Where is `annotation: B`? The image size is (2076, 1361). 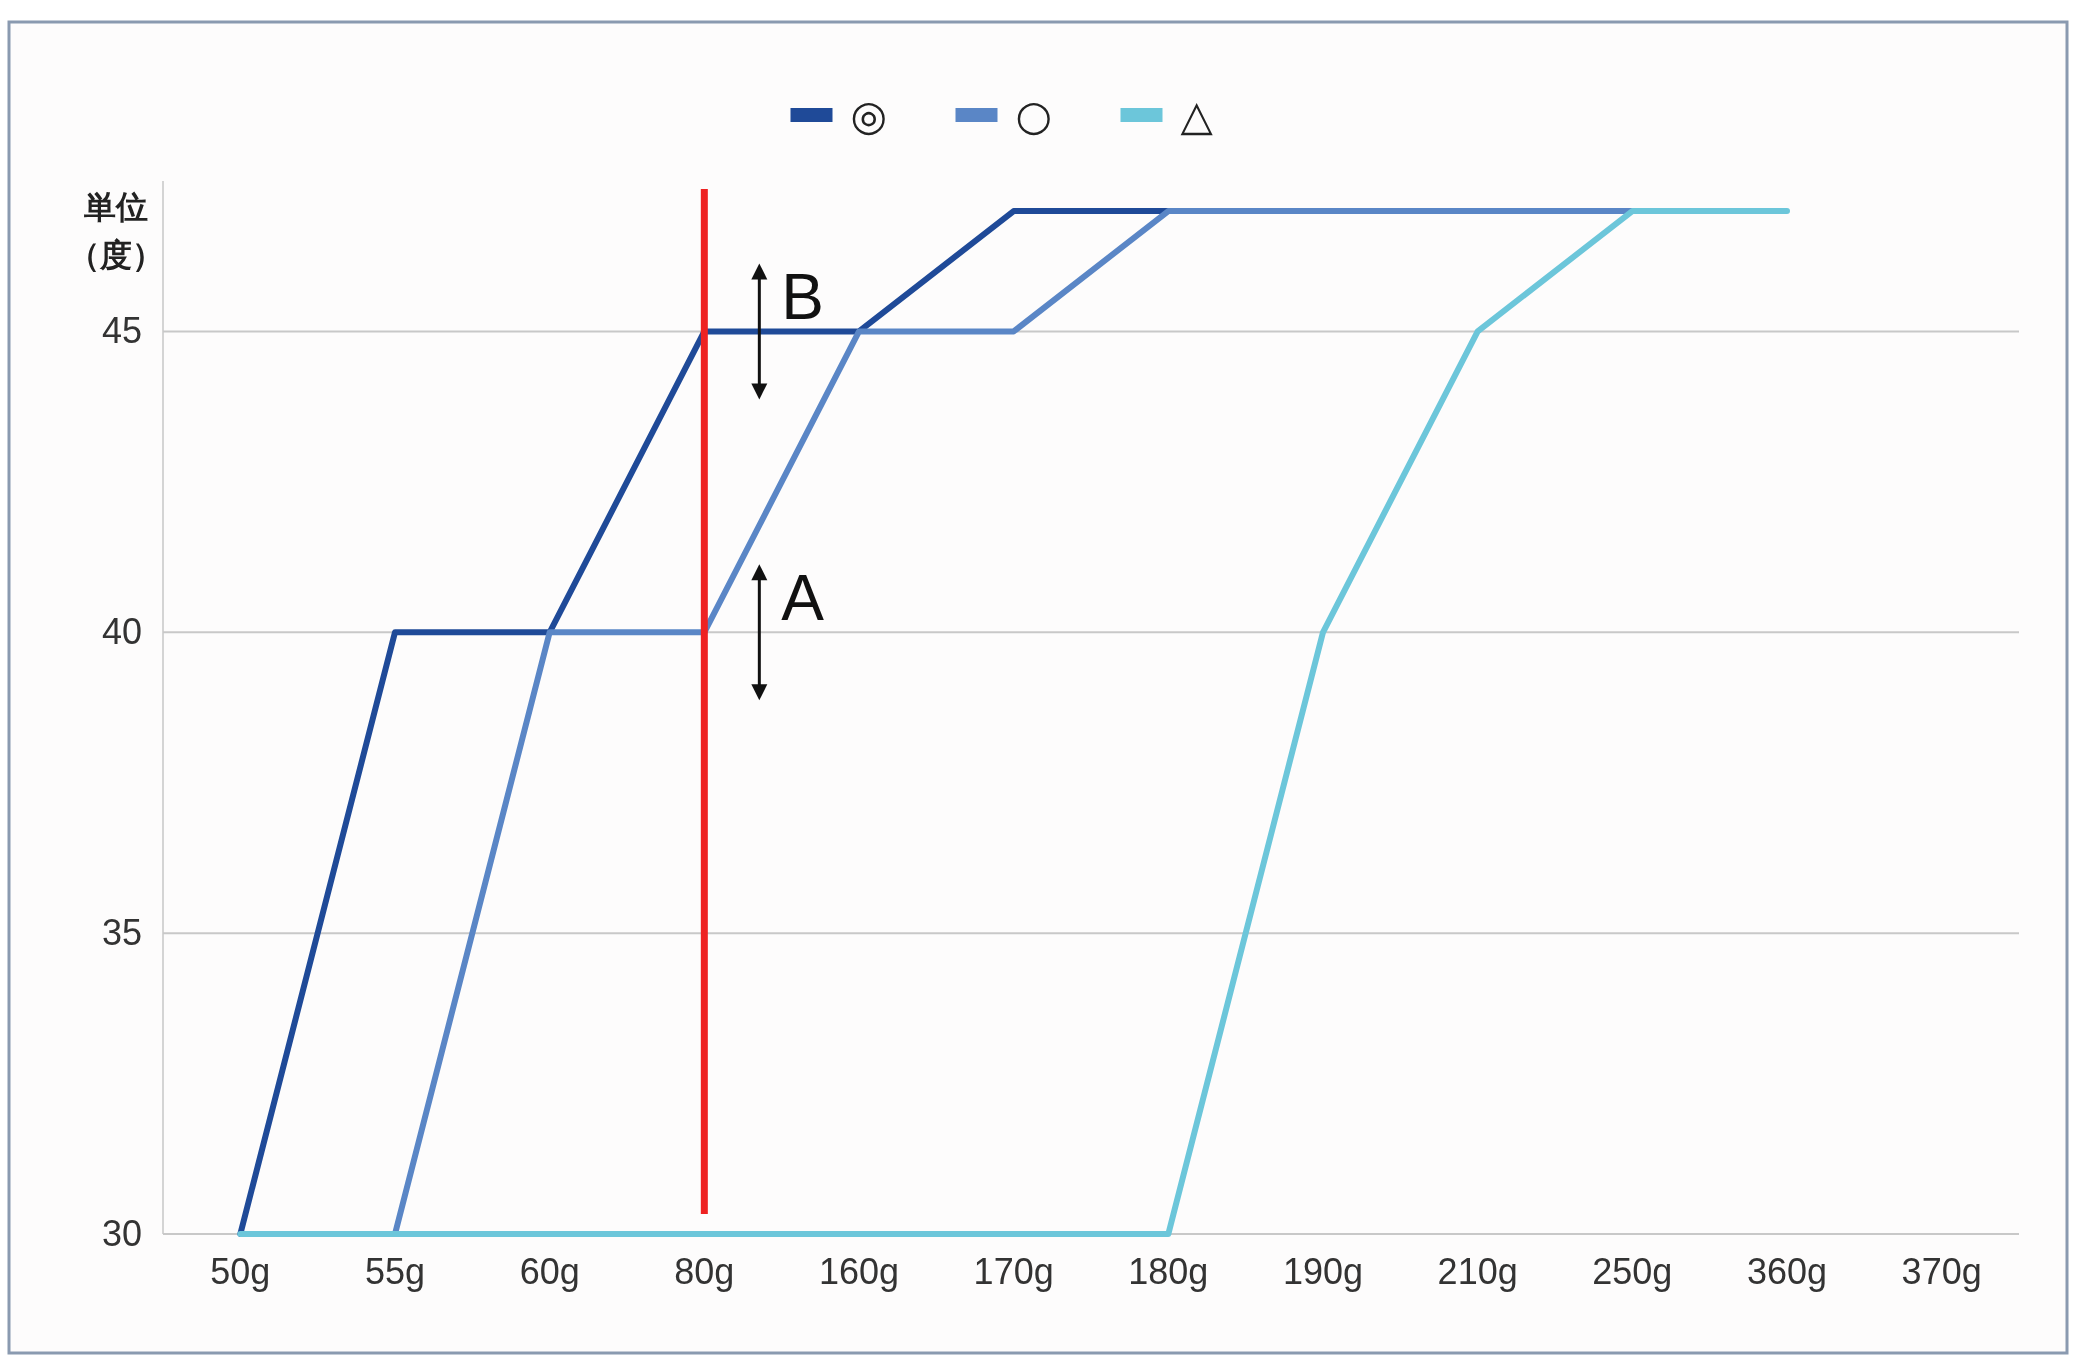 annotation: B is located at coordinates (803, 297).